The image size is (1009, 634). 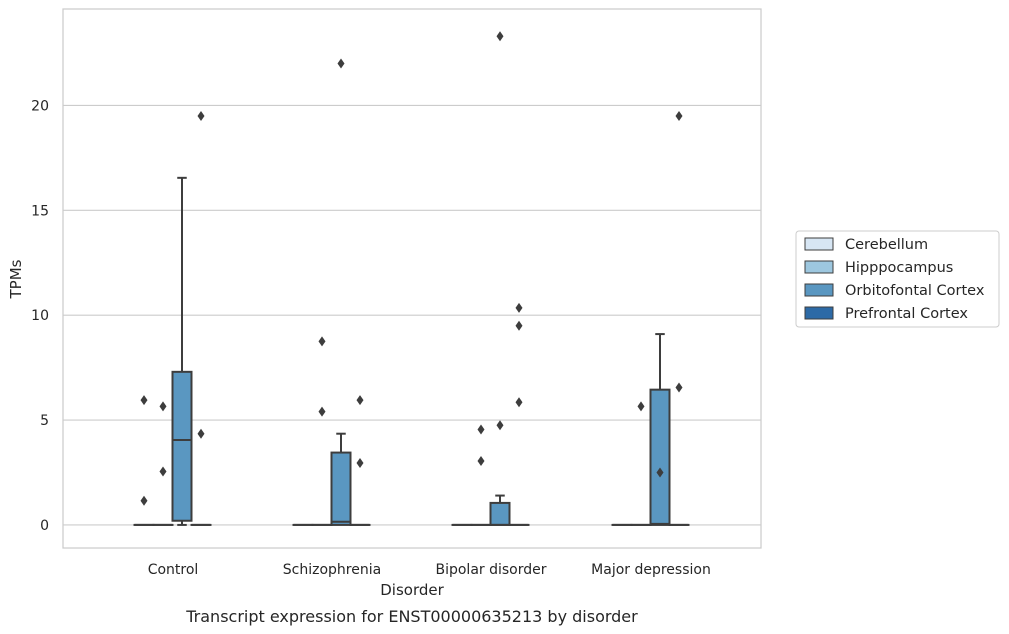 What do you see at coordinates (906, 314) in the screenshot?
I see `legend-label: Prefrontal Cortex` at bounding box center [906, 314].